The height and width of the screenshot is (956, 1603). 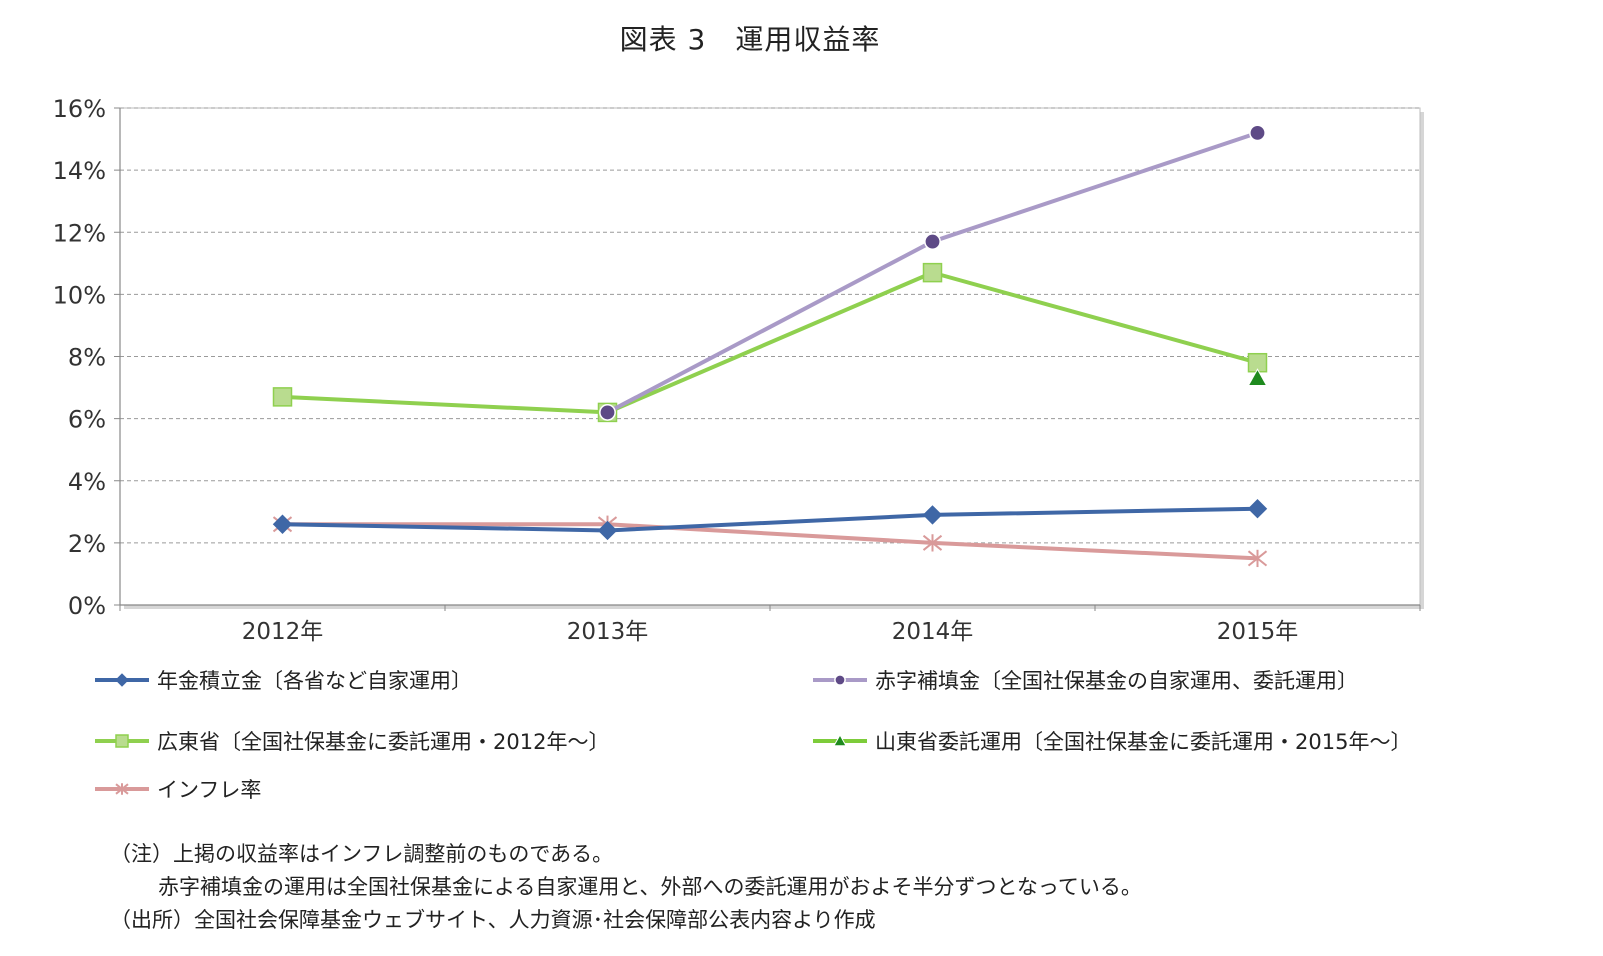 I want to click on y-tick-label: 4%, so click(x=87, y=482).